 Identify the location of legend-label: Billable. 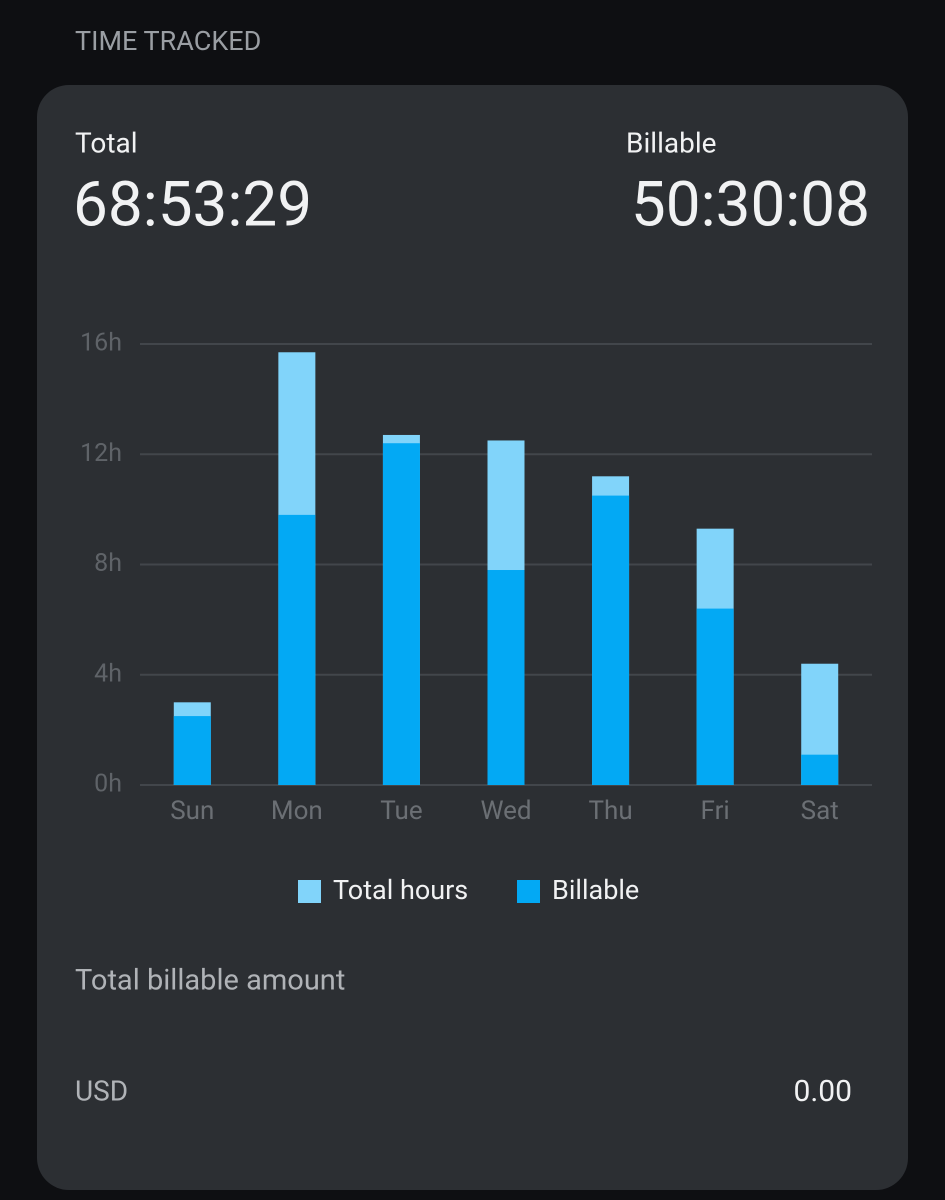
(595, 890).